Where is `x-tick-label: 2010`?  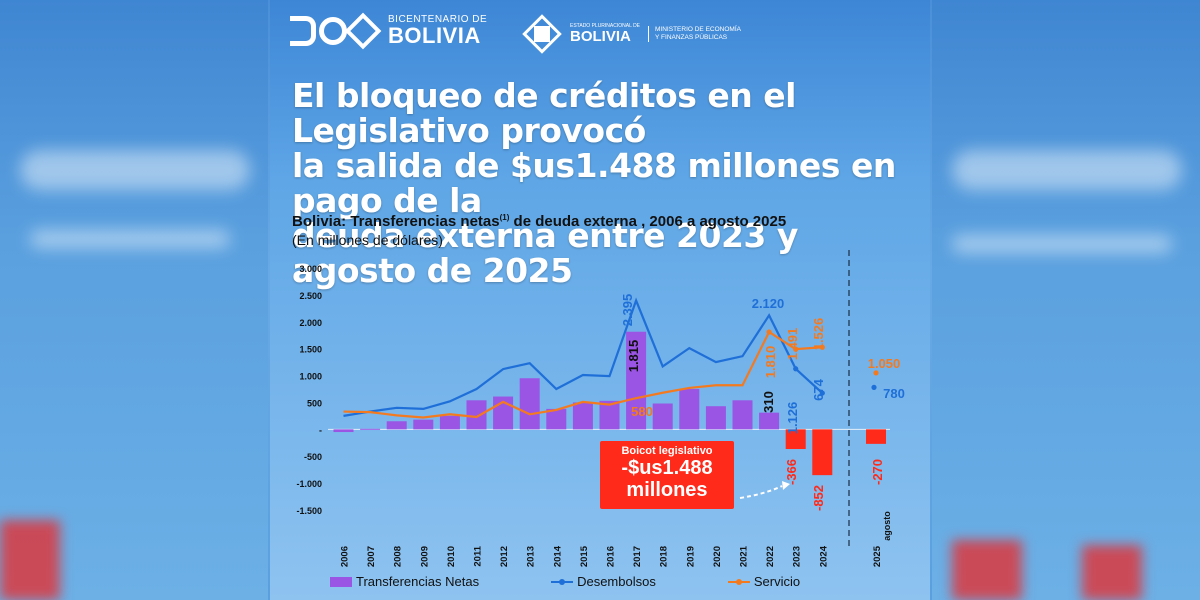 x-tick-label: 2010 is located at coordinates (451, 556).